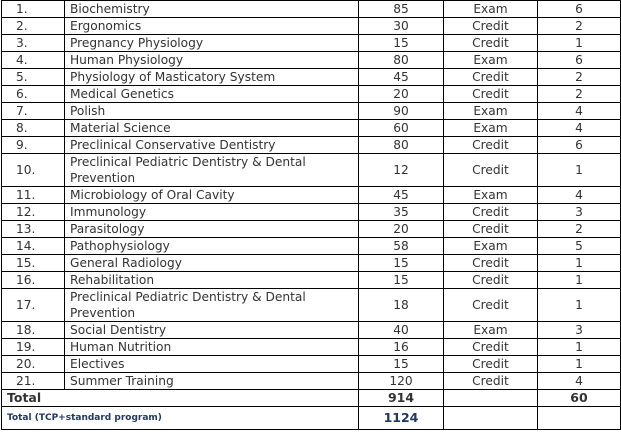 This screenshot has width=621, height=434. What do you see at coordinates (33, 60) in the screenshot?
I see `row-number: 4.` at bounding box center [33, 60].